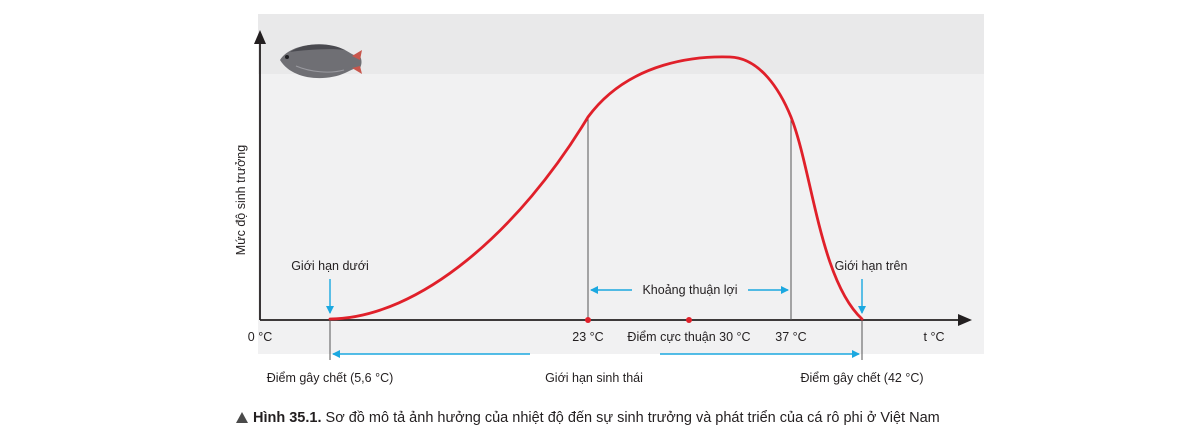 The width and height of the screenshot is (1191, 442). Describe the element at coordinates (241, 200) in the screenshot. I see `y-axis-label: Mức độ sinh trưởng` at that location.